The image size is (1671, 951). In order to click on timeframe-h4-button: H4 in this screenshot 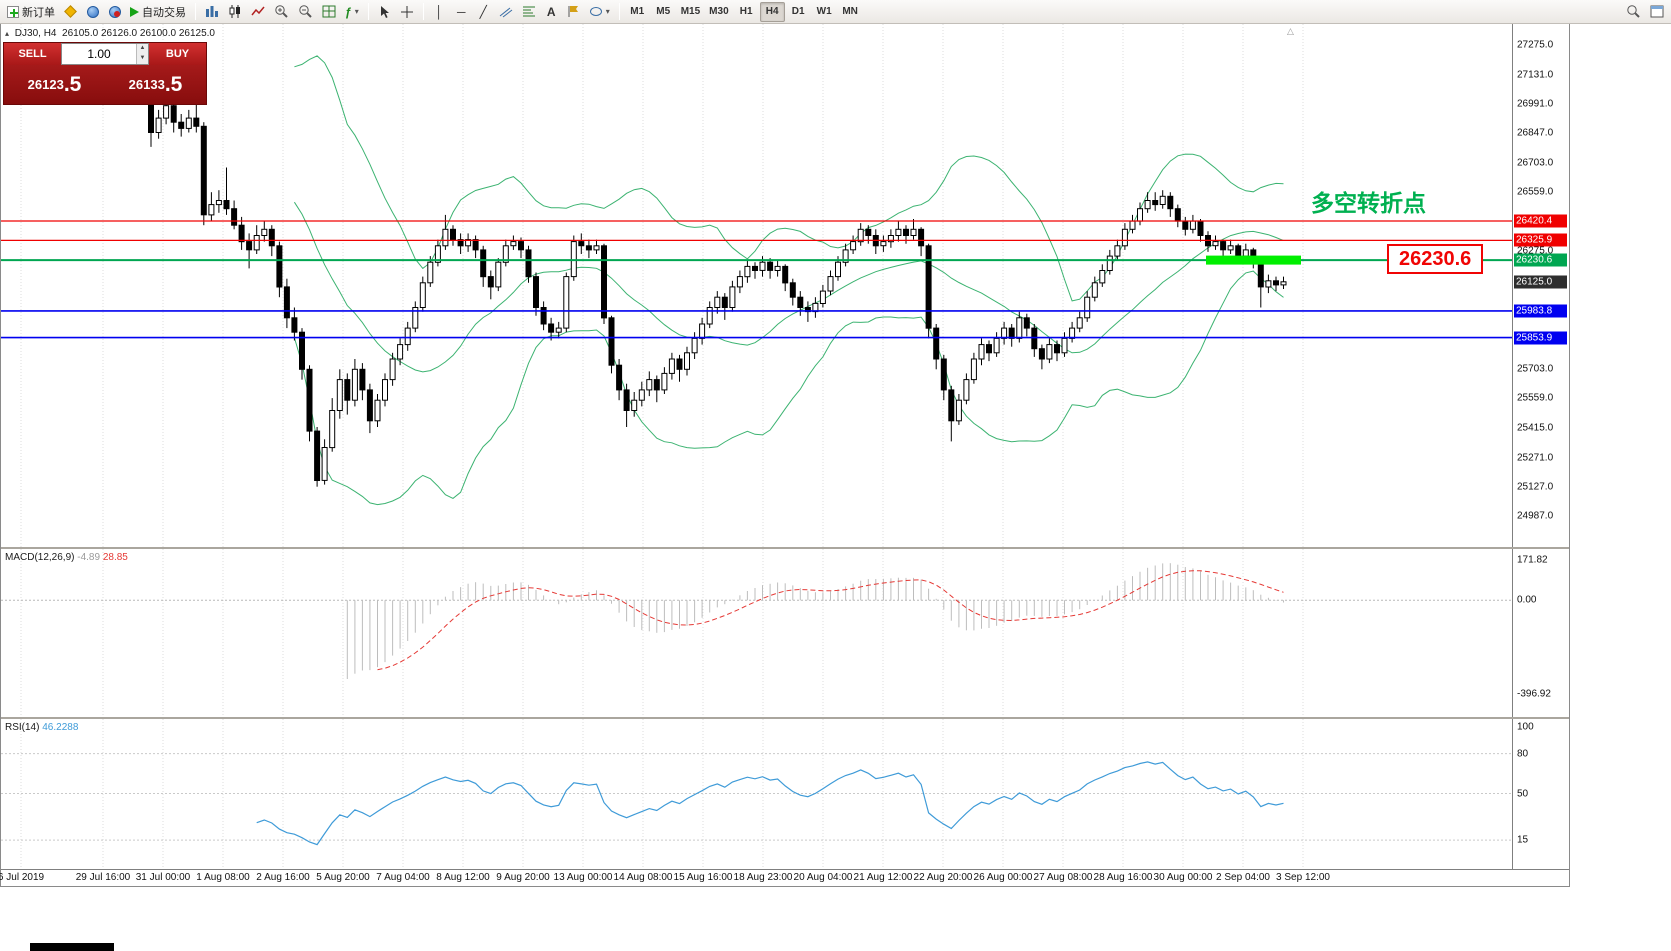, I will do `click(772, 11)`.